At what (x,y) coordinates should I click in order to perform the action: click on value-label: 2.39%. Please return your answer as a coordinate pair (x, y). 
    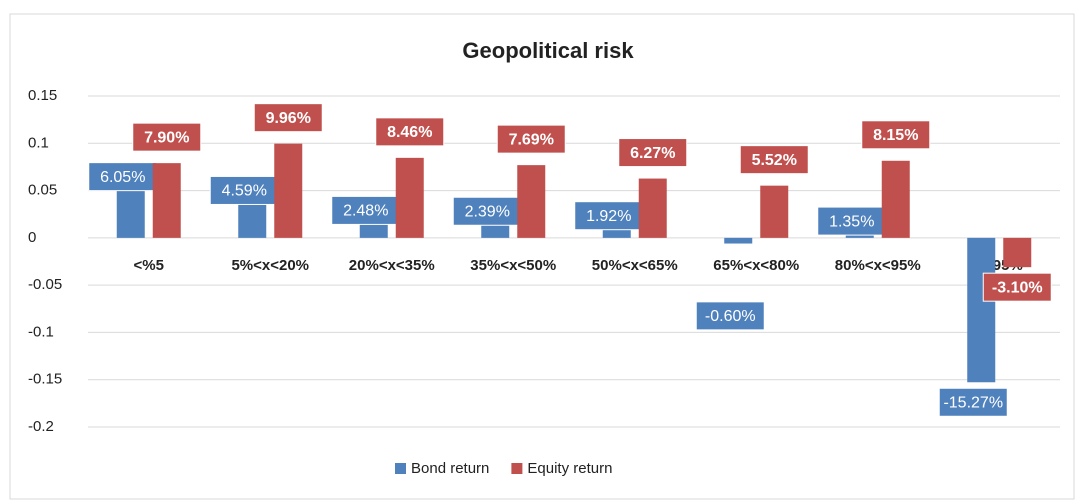
    Looking at the image, I should click on (487, 211).